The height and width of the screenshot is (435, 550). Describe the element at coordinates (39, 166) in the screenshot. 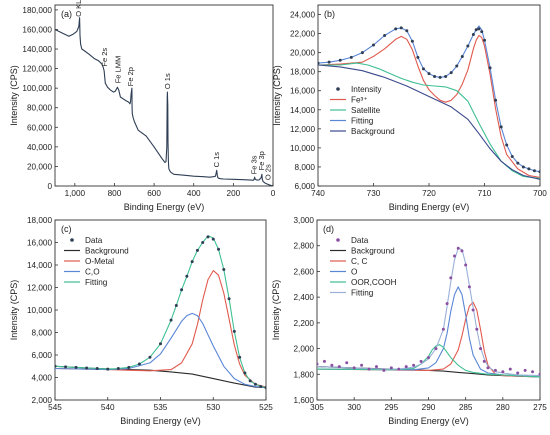

I see `y-tick-label: 20,000` at that location.